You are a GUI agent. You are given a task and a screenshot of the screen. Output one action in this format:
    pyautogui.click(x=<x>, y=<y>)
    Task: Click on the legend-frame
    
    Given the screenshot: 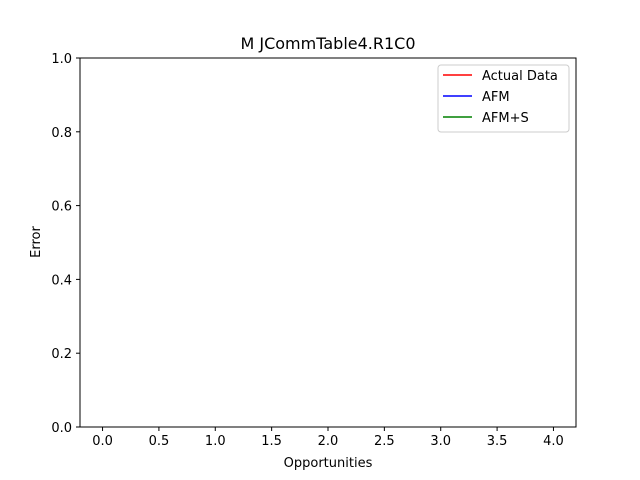 What is the action you would take?
    pyautogui.click(x=503, y=98)
    